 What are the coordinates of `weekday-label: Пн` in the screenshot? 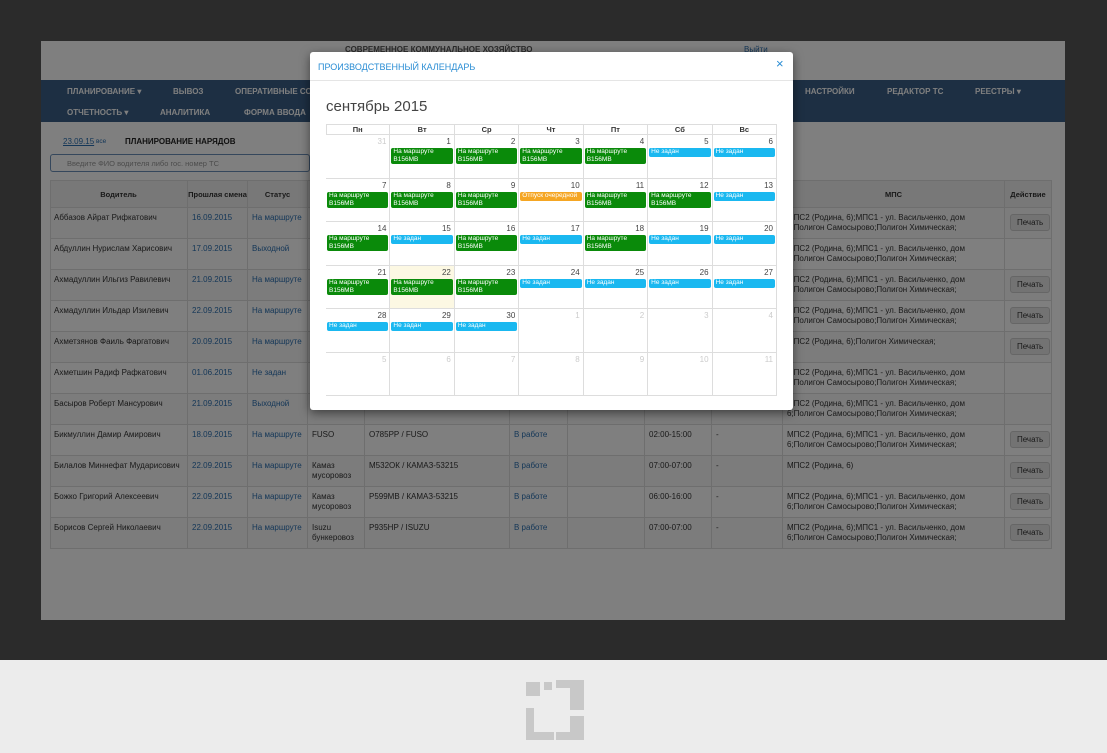 It's located at (358, 129).